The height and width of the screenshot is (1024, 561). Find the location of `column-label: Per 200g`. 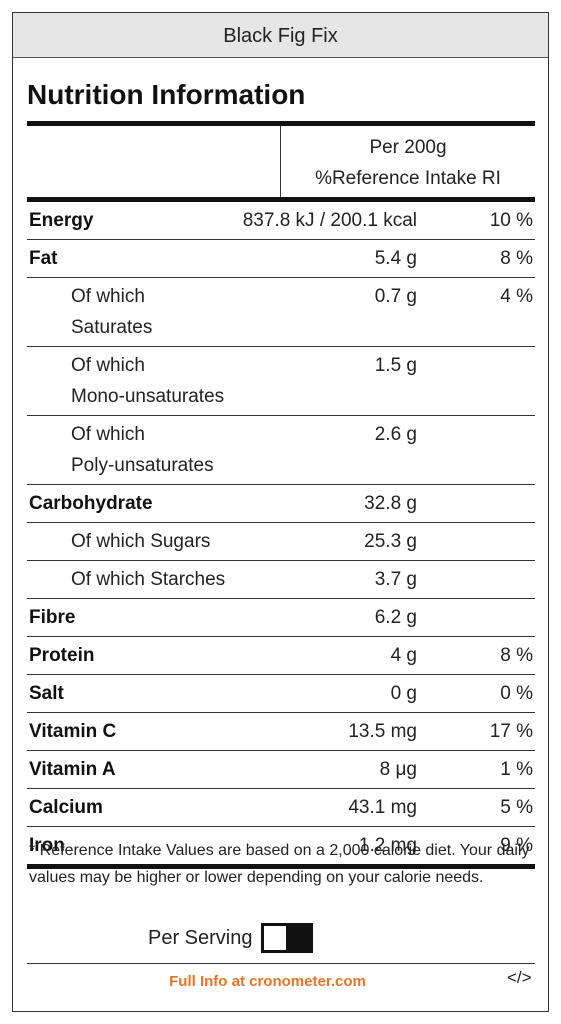

column-label: Per 200g is located at coordinates (408, 147).